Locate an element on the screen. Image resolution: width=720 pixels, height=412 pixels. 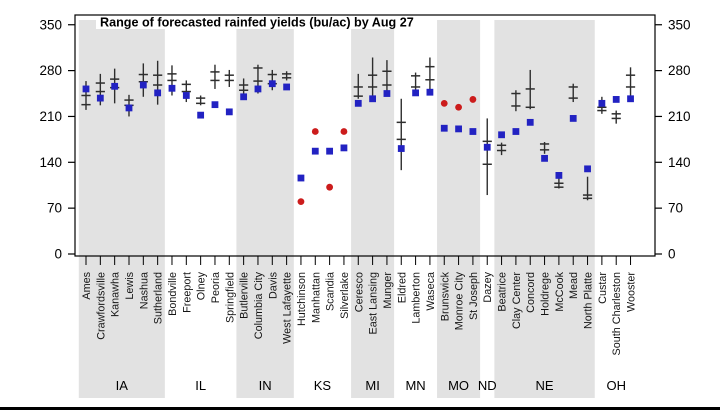
location-label: Ceresco is located at coordinates (359, 292).